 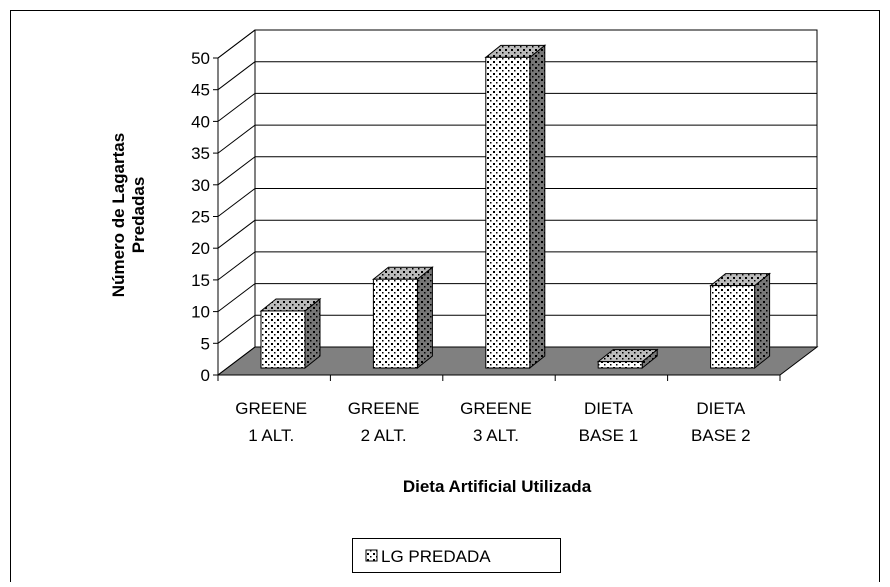 What do you see at coordinates (271, 435) in the screenshot?
I see `x-tick-label: 1 ALT.` at bounding box center [271, 435].